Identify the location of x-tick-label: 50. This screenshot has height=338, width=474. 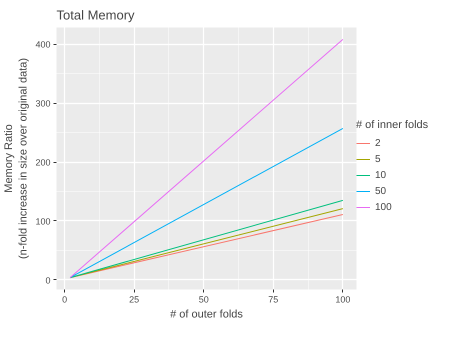
(203, 299).